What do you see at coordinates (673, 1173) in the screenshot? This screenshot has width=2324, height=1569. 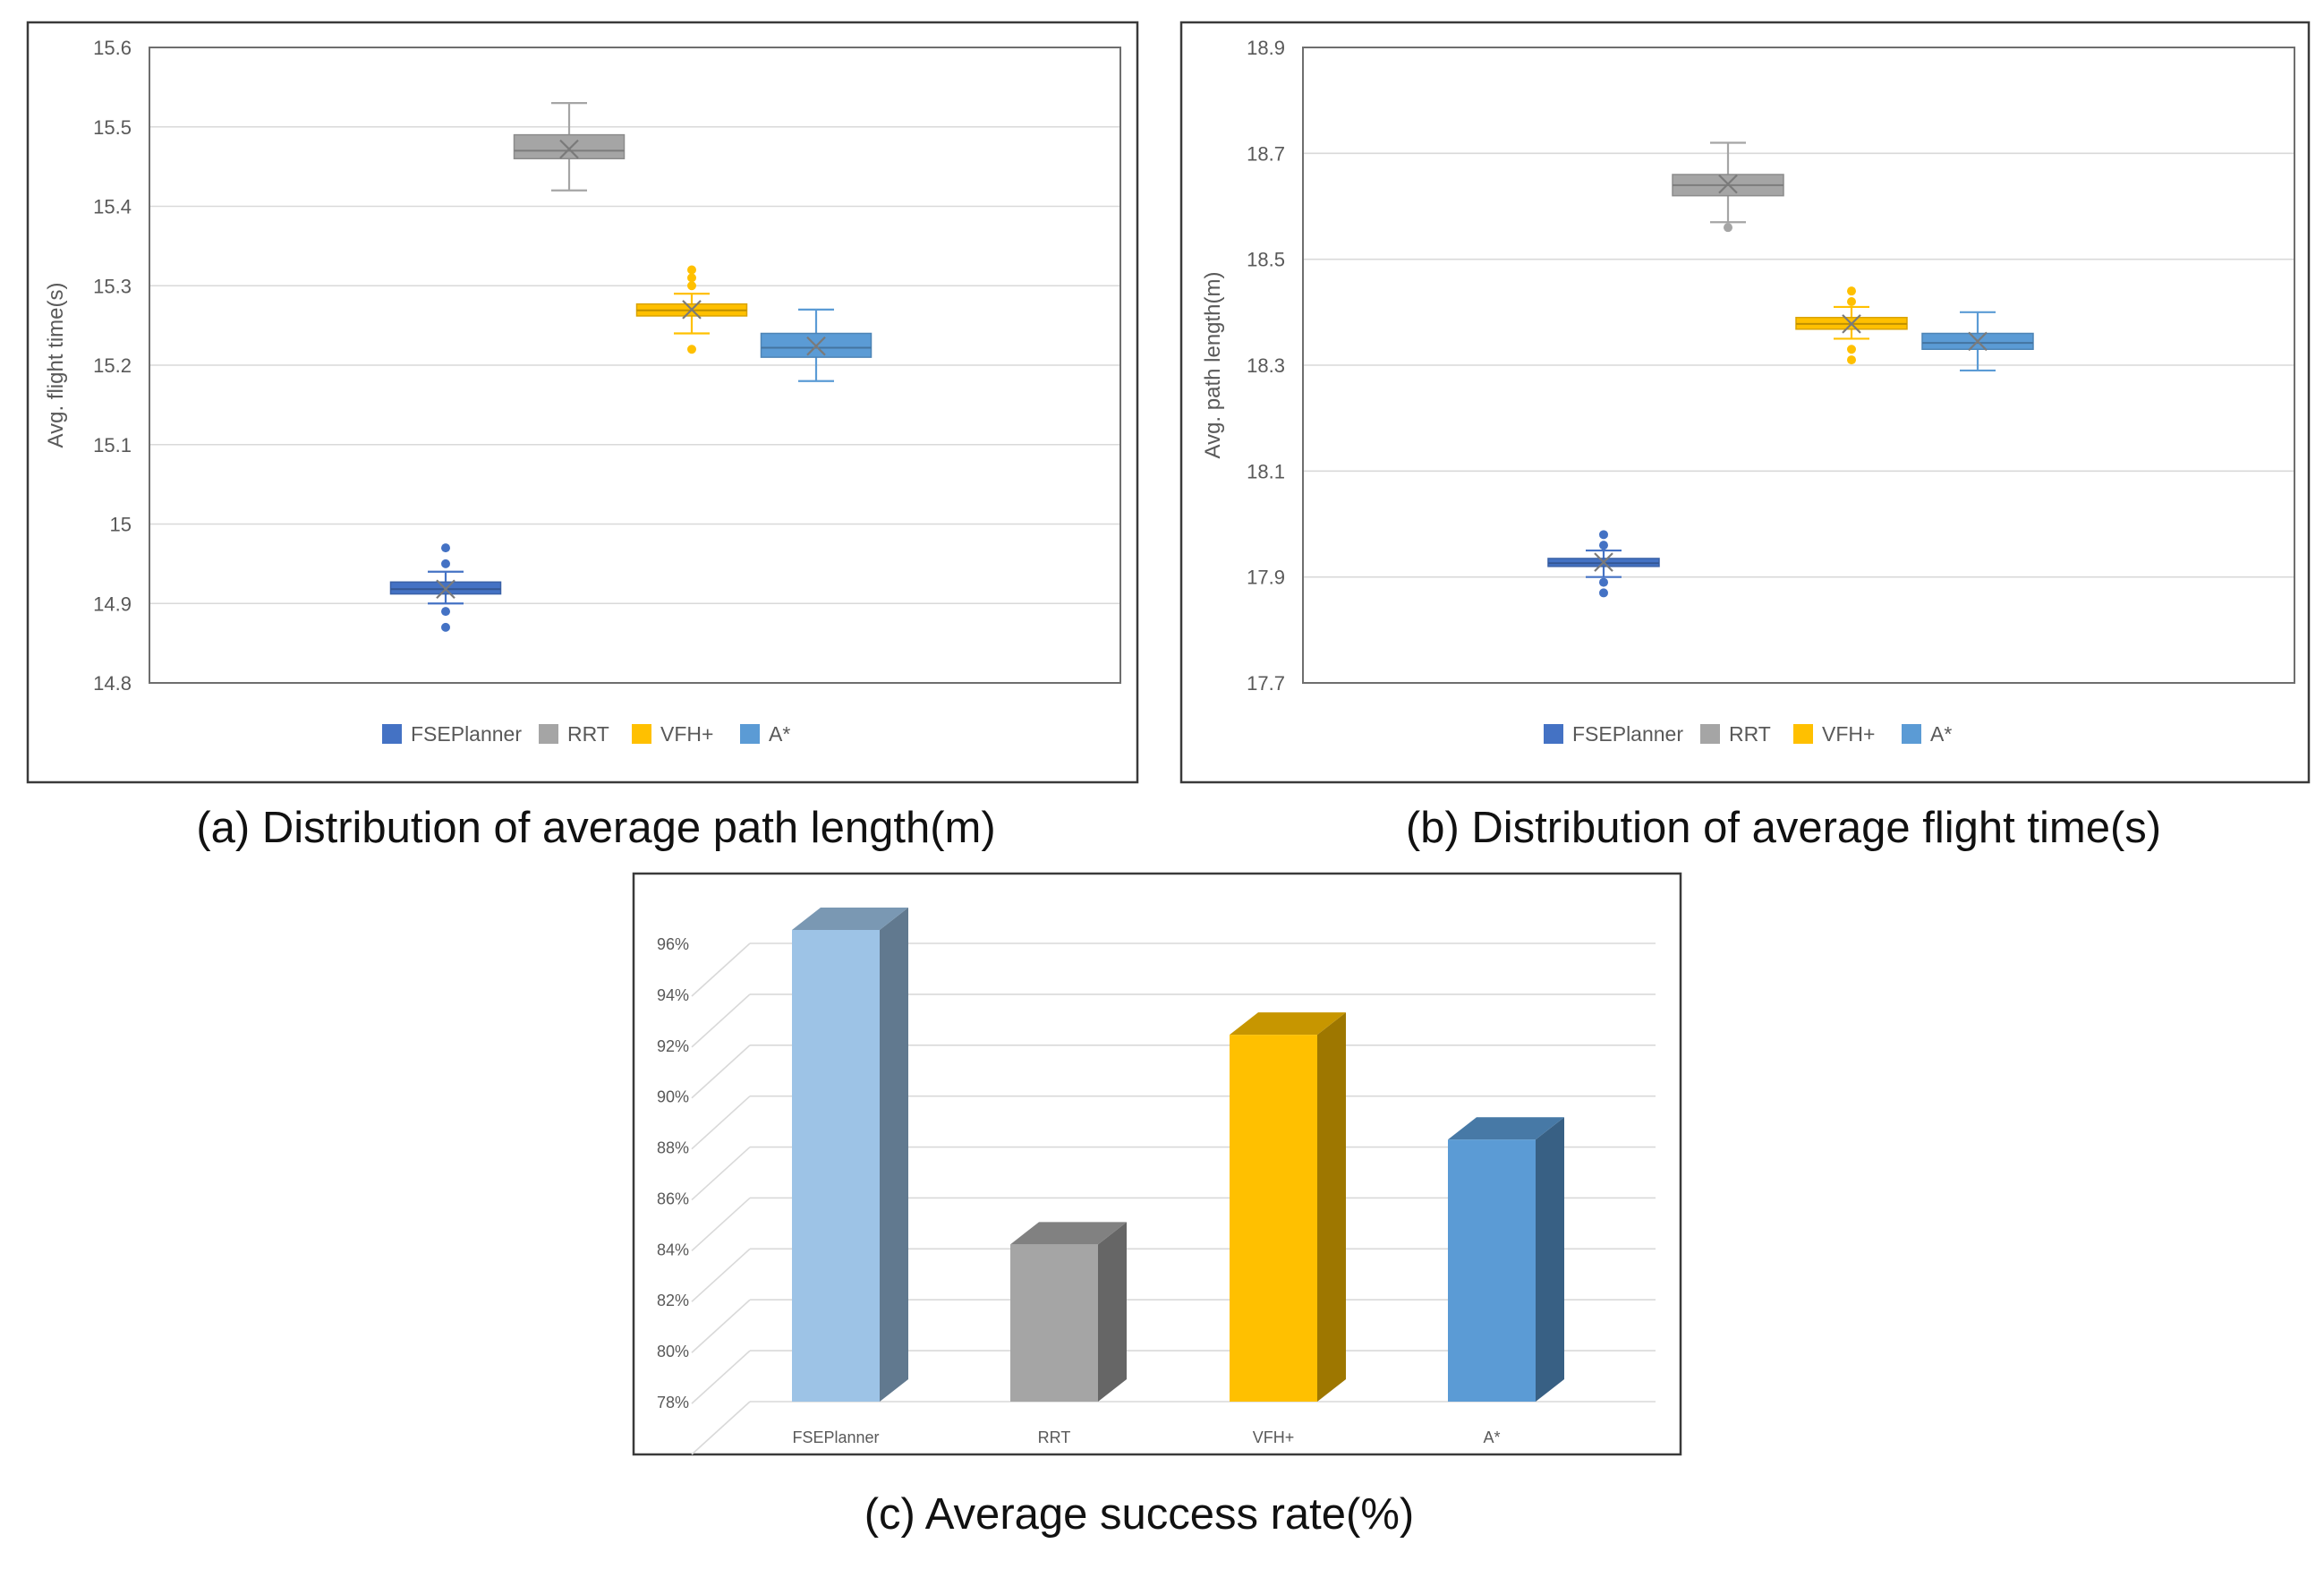 I see `chart-c-y-ticks: 78% 80% 82% 84% 86% 88% 90% 92% 94% 96%` at bounding box center [673, 1173].